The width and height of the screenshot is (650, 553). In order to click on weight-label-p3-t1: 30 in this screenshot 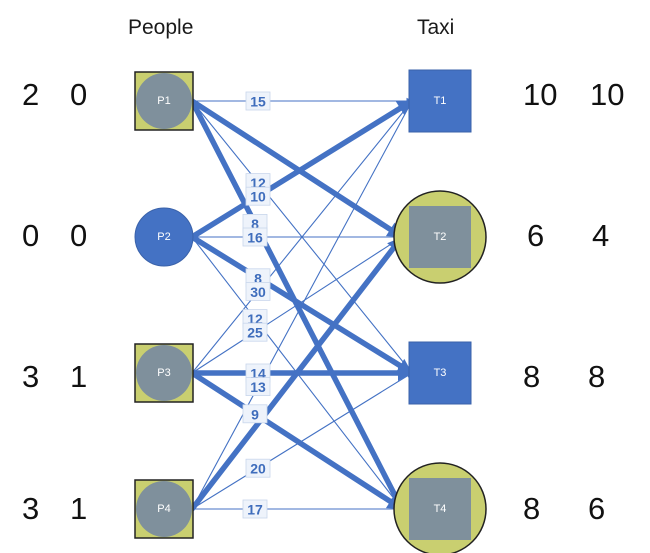, I will do `click(258, 291)`.